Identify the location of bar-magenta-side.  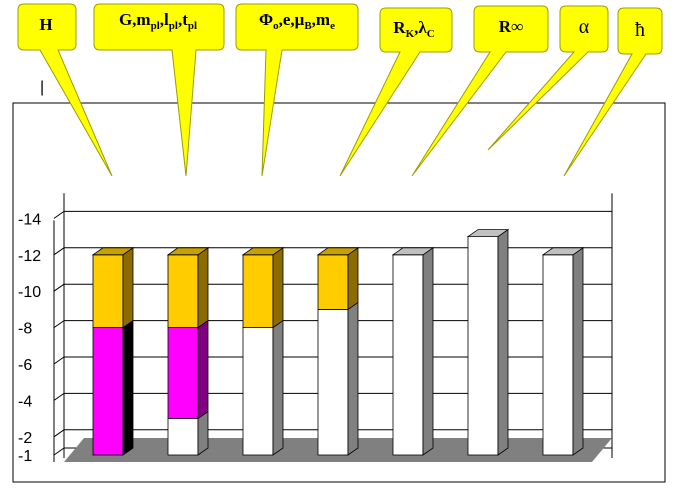
(203, 369).